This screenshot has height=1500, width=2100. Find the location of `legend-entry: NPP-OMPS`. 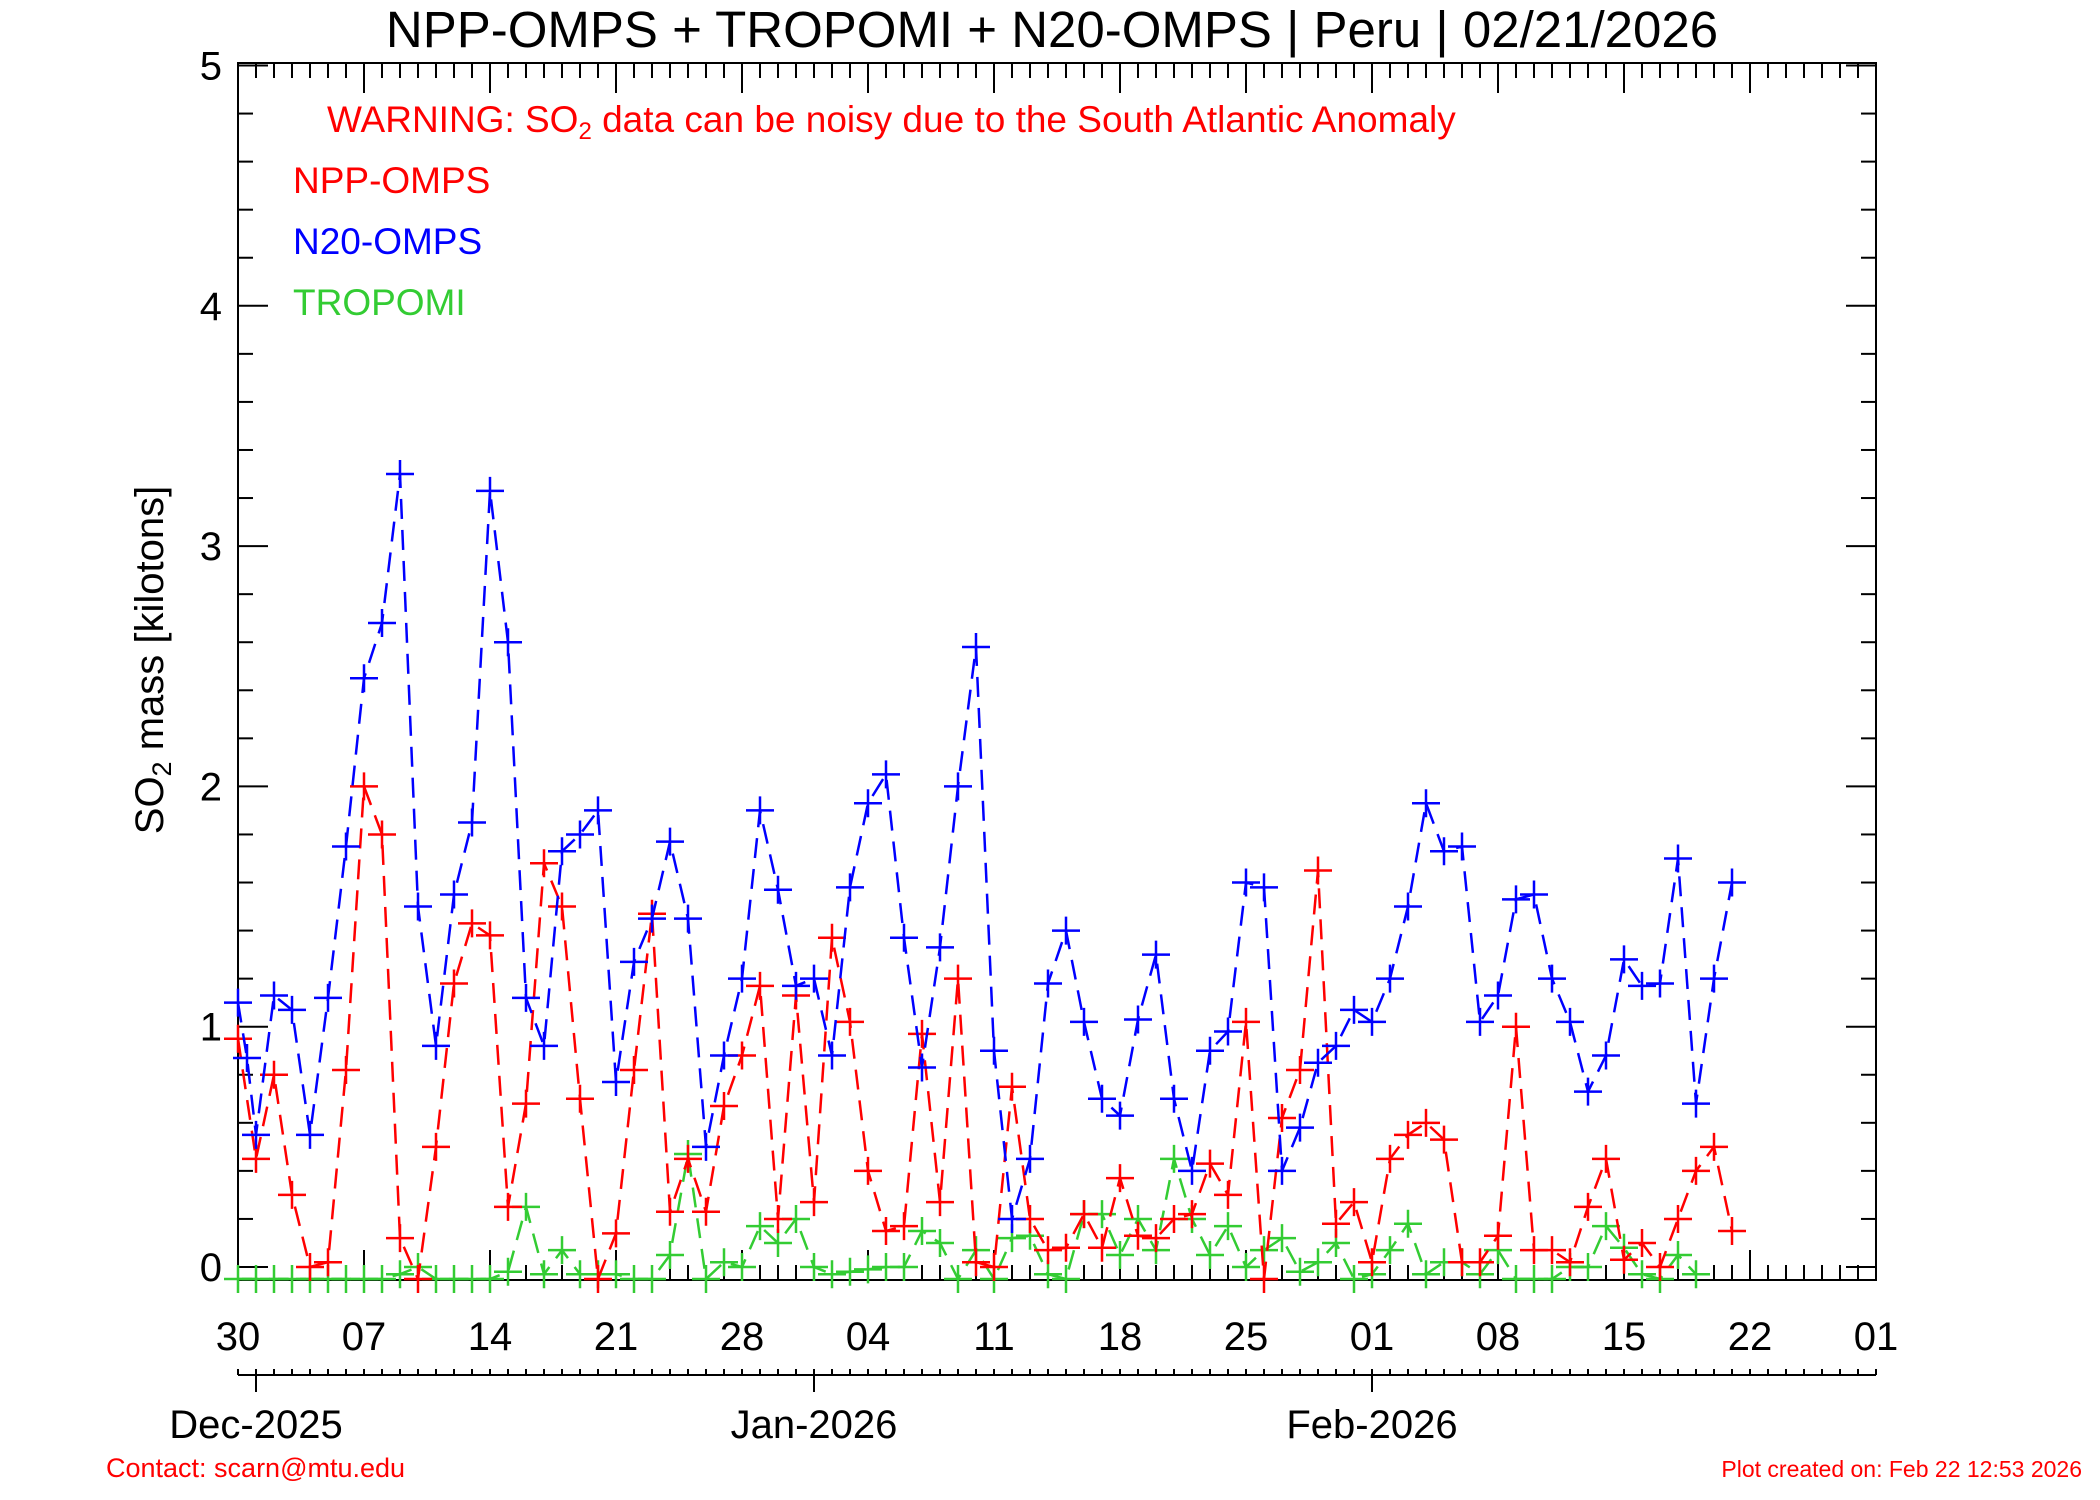

legend-entry: NPP-OMPS is located at coordinates (391, 180).